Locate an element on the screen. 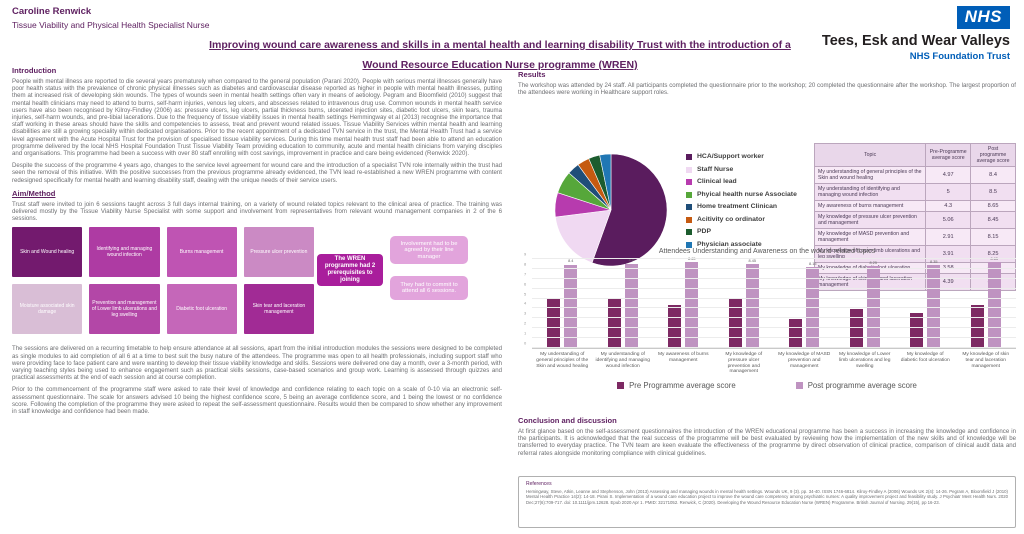 This screenshot has height=534, width=1024. attendee-roles-pie-chart is located at coordinates (611, 210).